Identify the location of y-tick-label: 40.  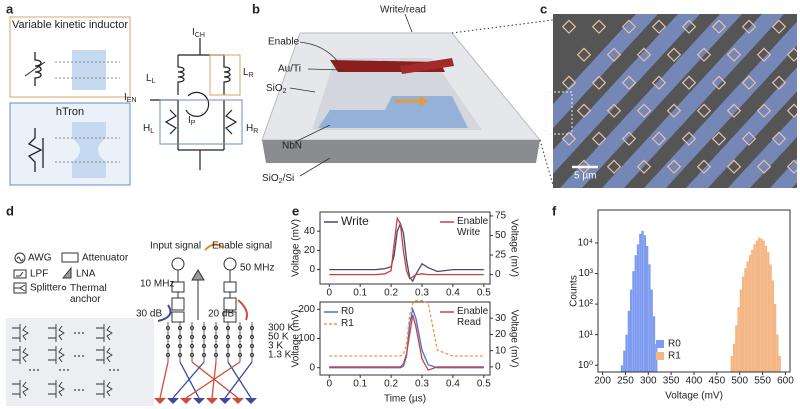
(310, 231).